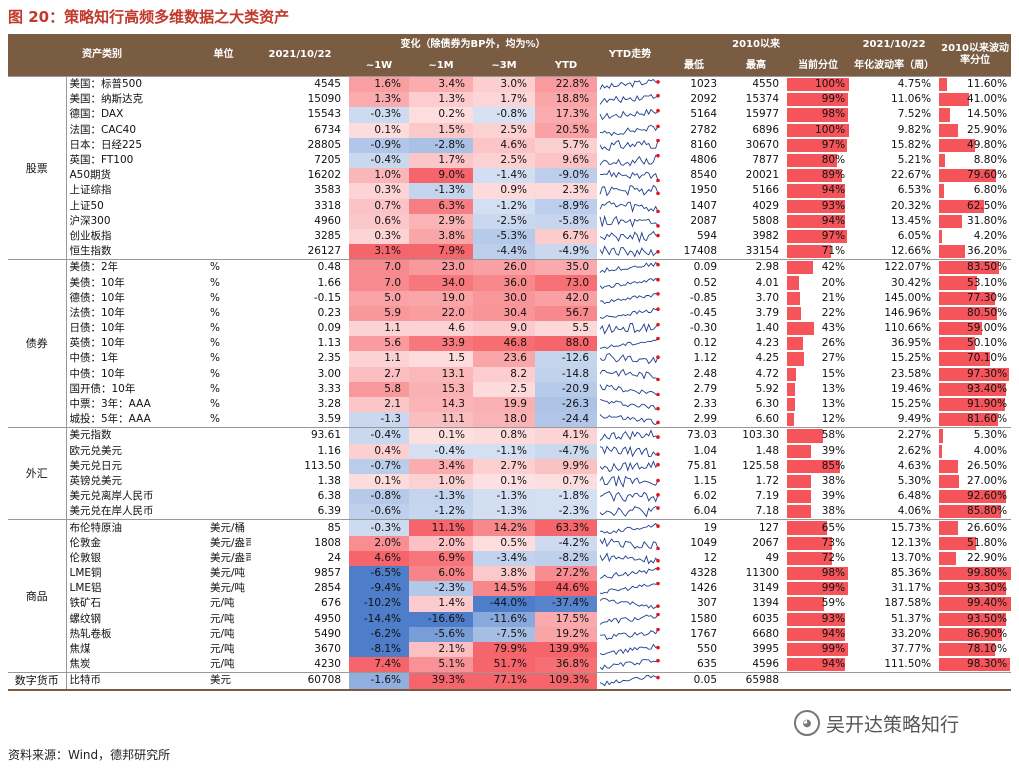 The width and height of the screenshot is (1019, 769). Describe the element at coordinates (987, 251) in the screenshot. I see `vol-percentile-value: 36.20%` at that location.